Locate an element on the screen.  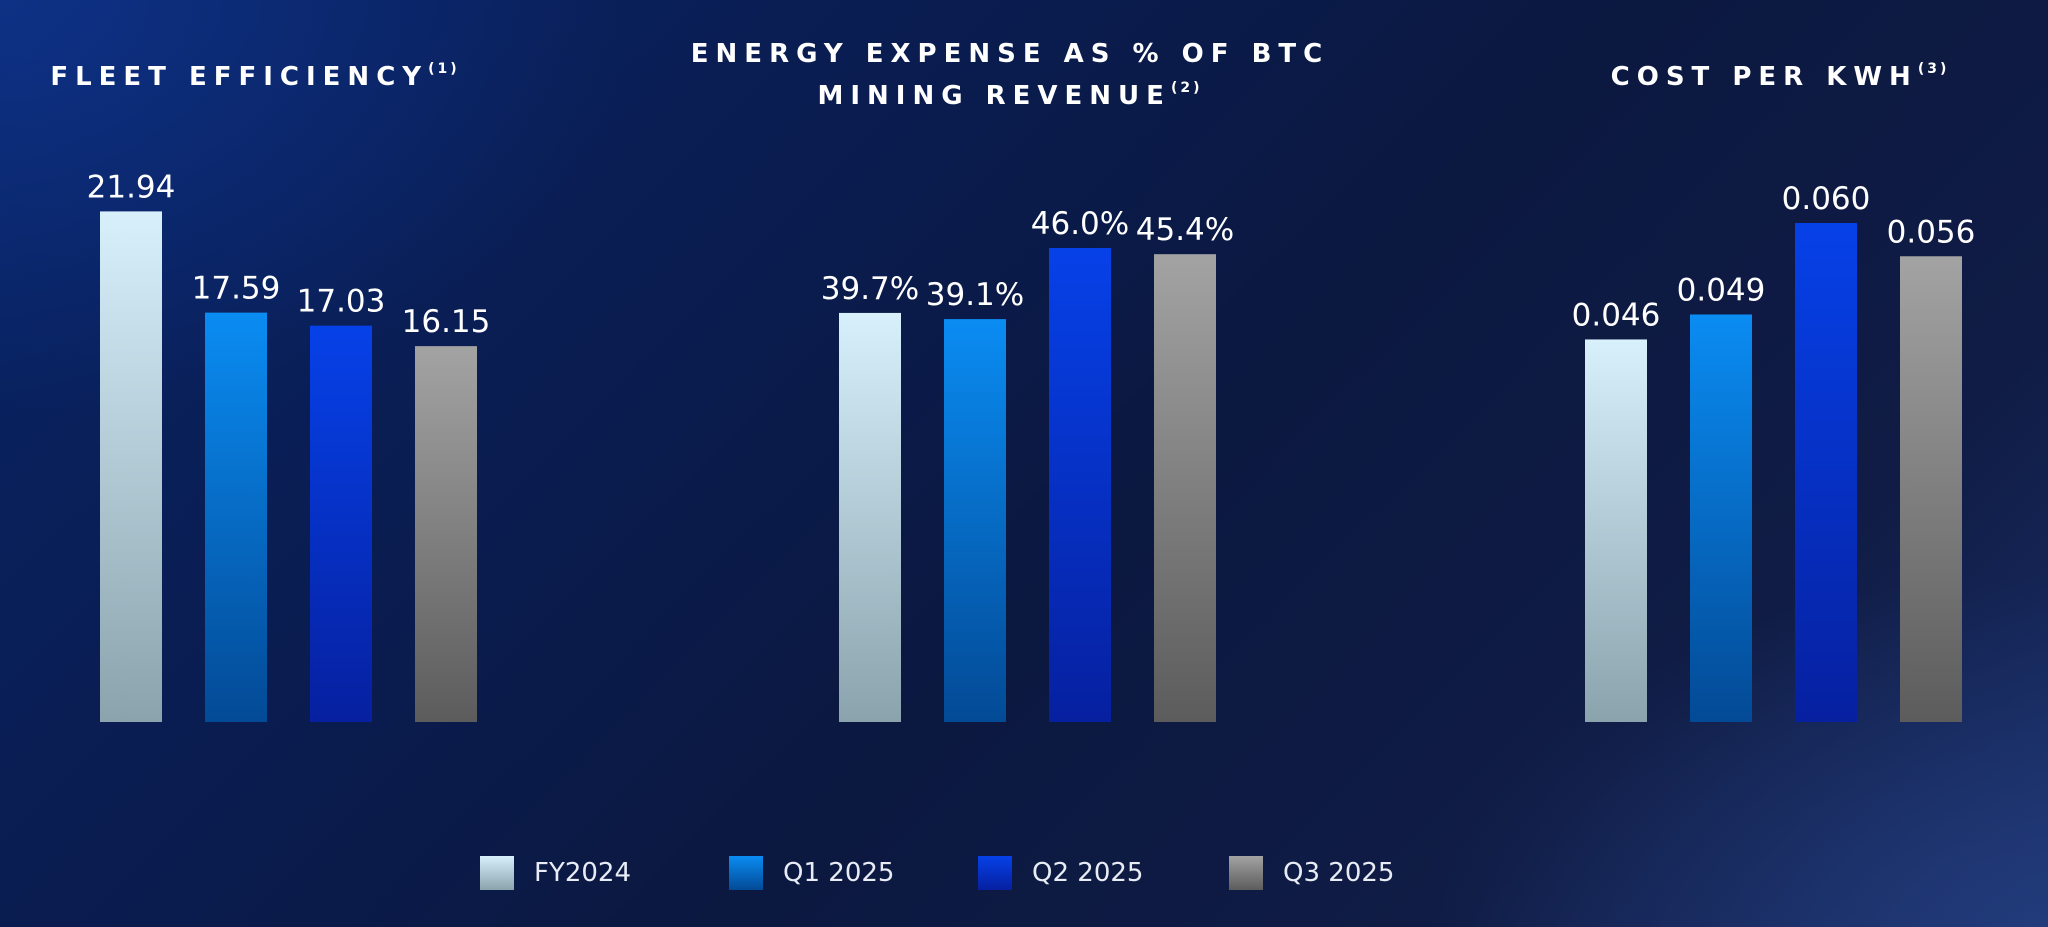
data-label: 39.7% is located at coordinates (870, 289).